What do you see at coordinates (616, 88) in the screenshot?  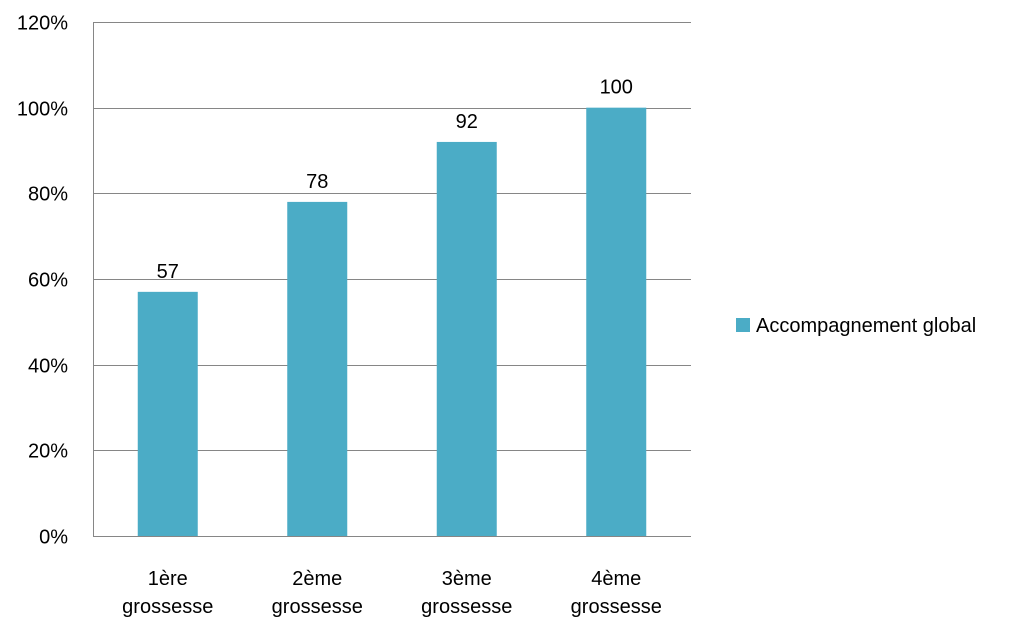 I see `data-label: 100` at bounding box center [616, 88].